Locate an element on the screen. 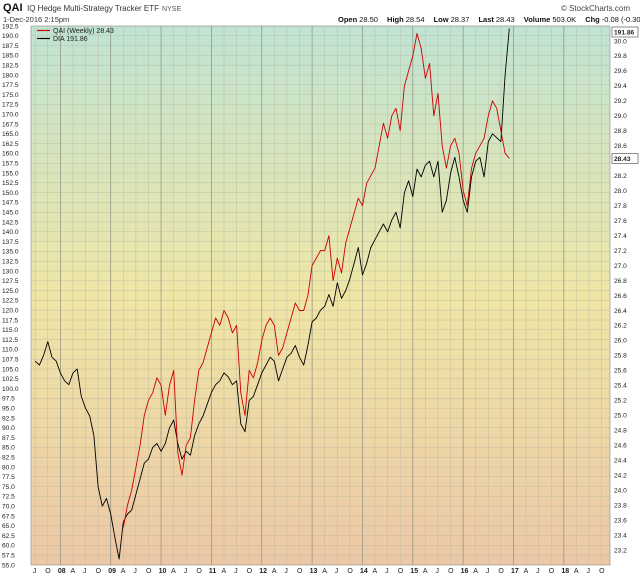 The width and height of the screenshot is (640, 576). left-tick-label: 65.0 is located at coordinates (8, 526).